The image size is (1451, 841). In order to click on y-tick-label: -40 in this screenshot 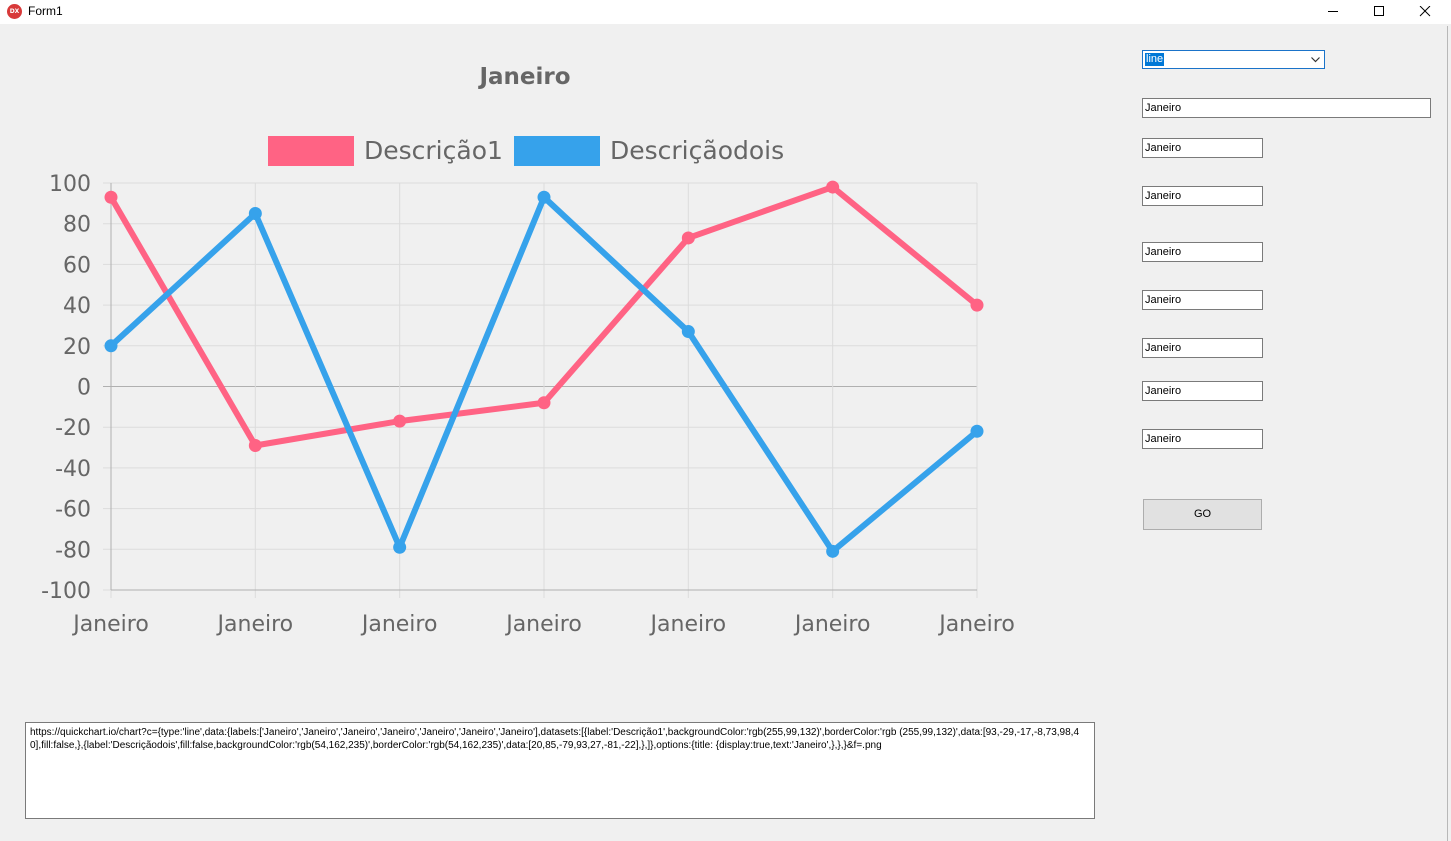, I will do `click(73, 469)`.